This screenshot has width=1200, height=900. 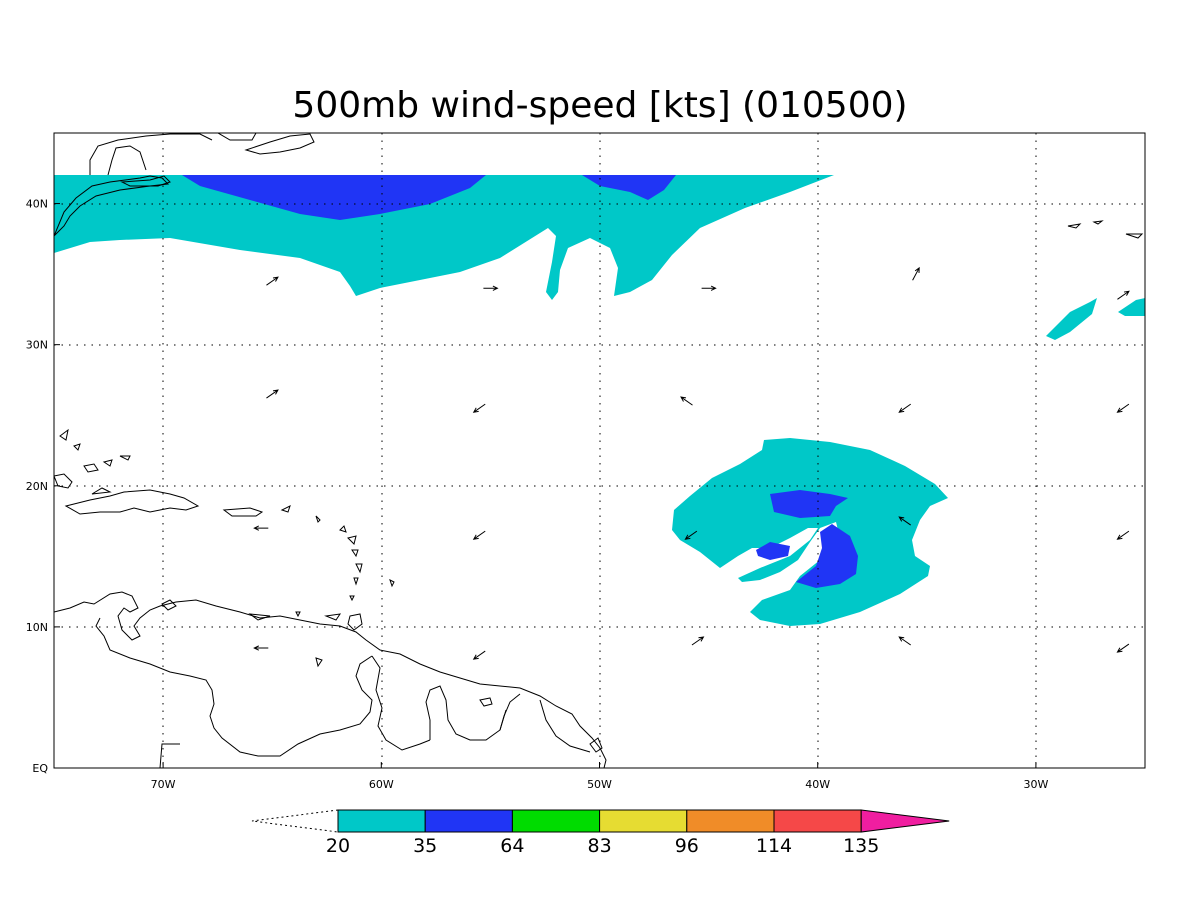 What do you see at coordinates (37, 627) in the screenshot?
I see `lat-tick-label: 10N` at bounding box center [37, 627].